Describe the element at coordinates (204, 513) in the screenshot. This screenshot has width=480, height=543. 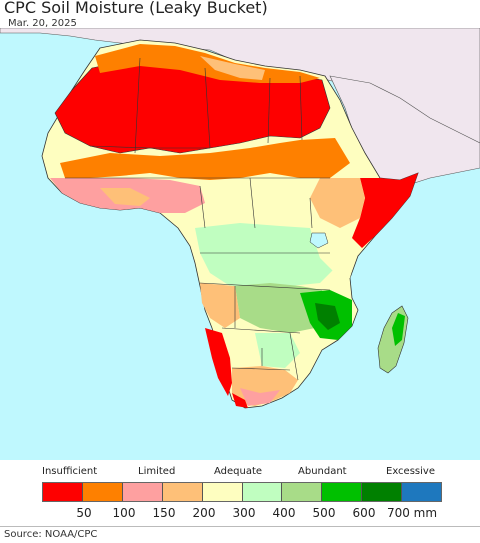
I see `legend-tick: 200` at that location.